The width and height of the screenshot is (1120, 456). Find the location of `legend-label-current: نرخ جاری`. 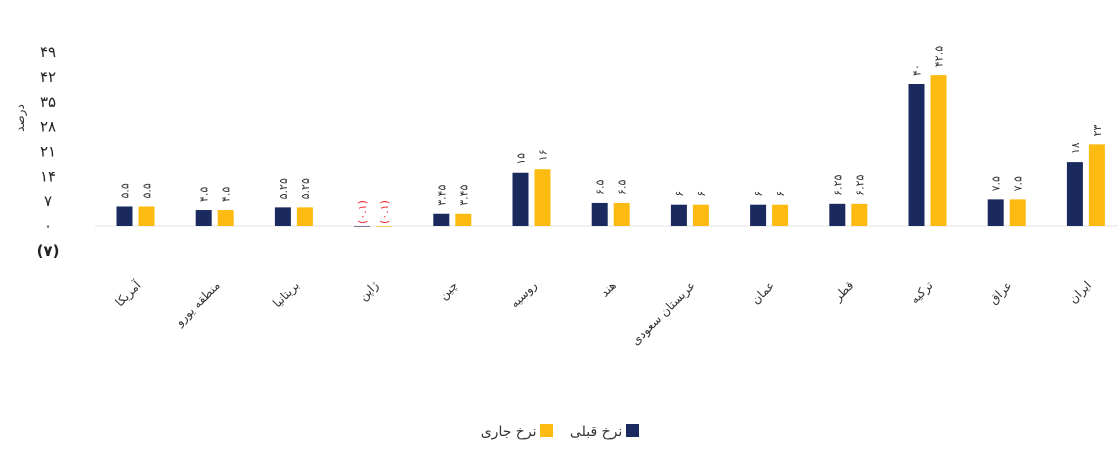

legend-label-current: نرخ جاری is located at coordinates (508, 432).